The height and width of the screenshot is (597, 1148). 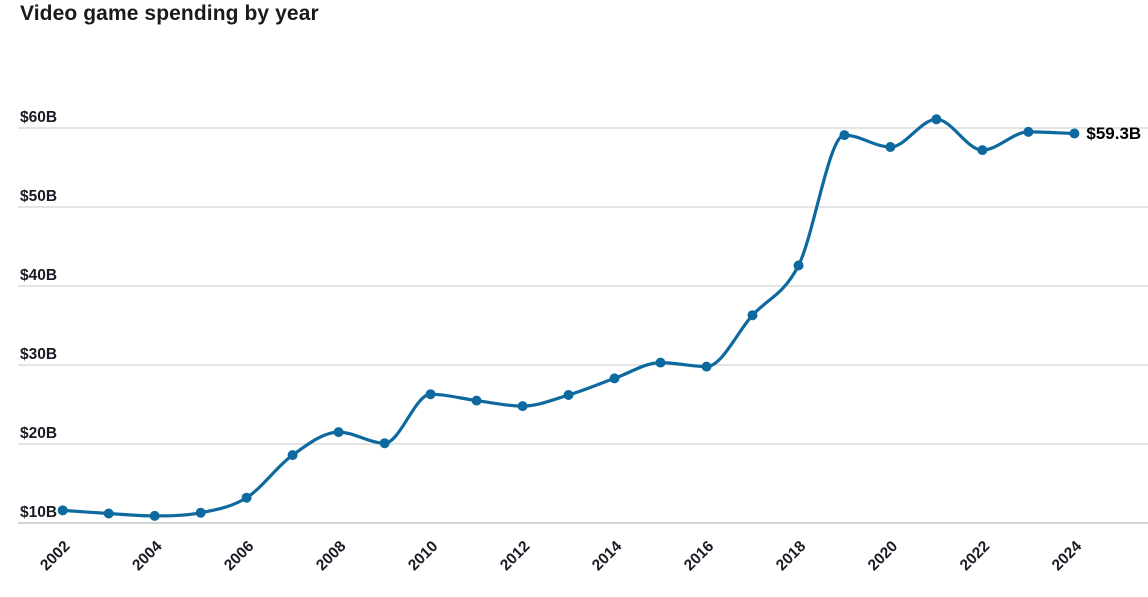 What do you see at coordinates (798, 265) in the screenshot?
I see `data-point-2018` at bounding box center [798, 265].